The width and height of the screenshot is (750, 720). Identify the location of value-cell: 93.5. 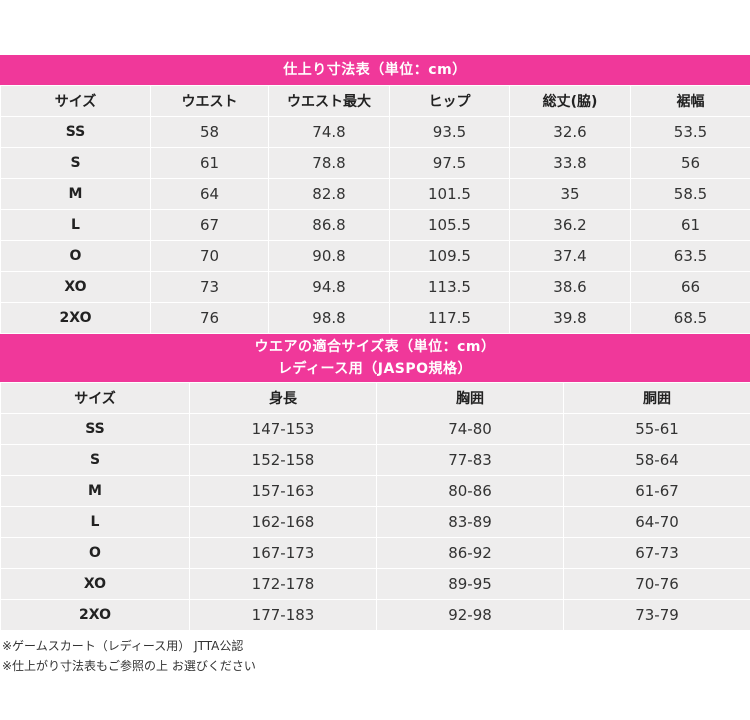
(449, 132).